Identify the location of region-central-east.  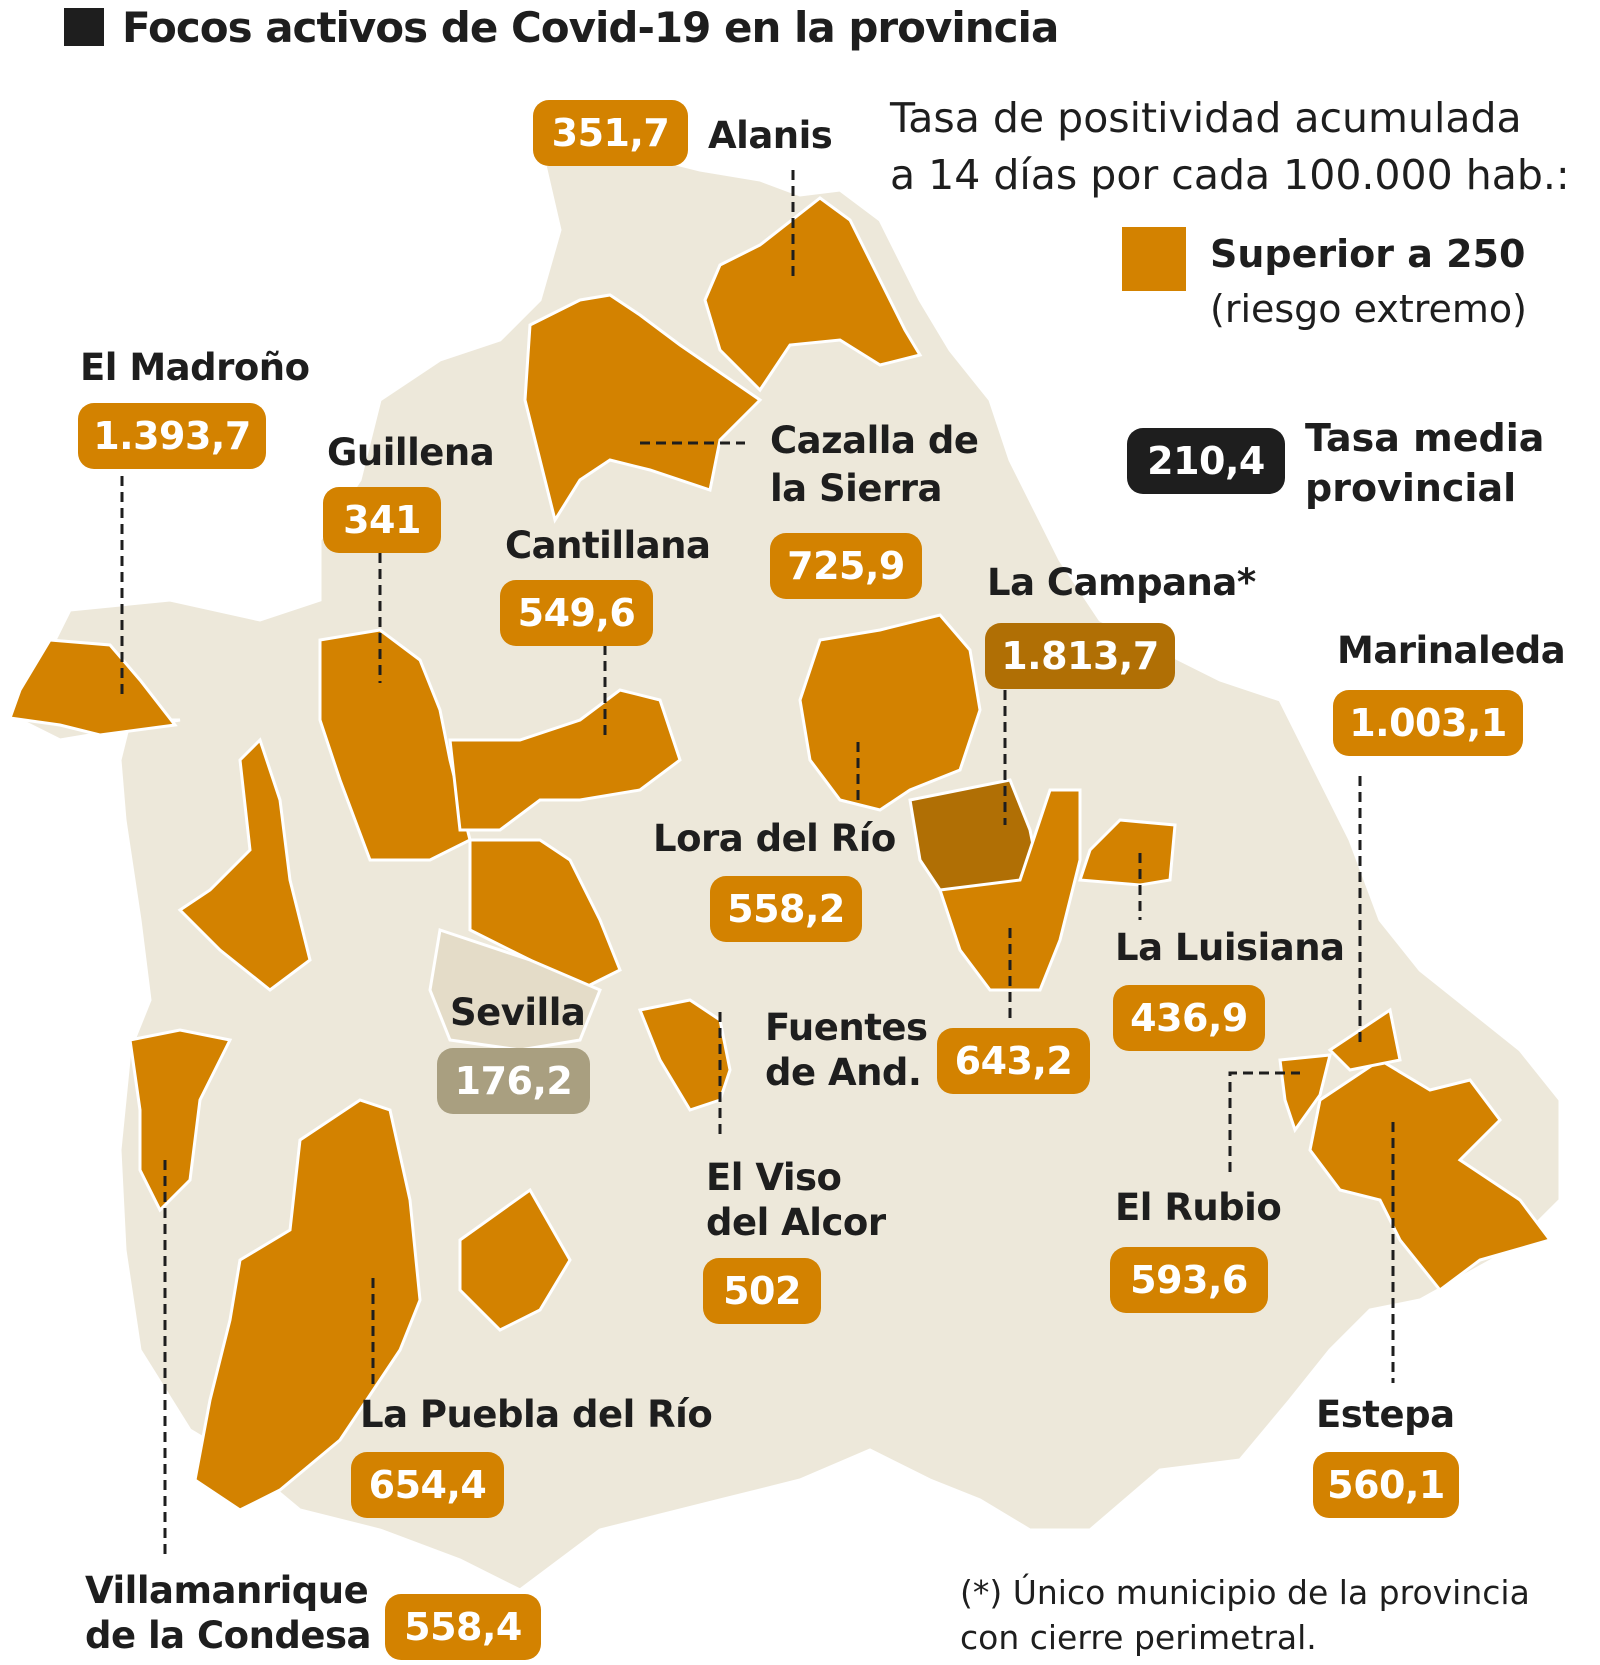
(545, 915).